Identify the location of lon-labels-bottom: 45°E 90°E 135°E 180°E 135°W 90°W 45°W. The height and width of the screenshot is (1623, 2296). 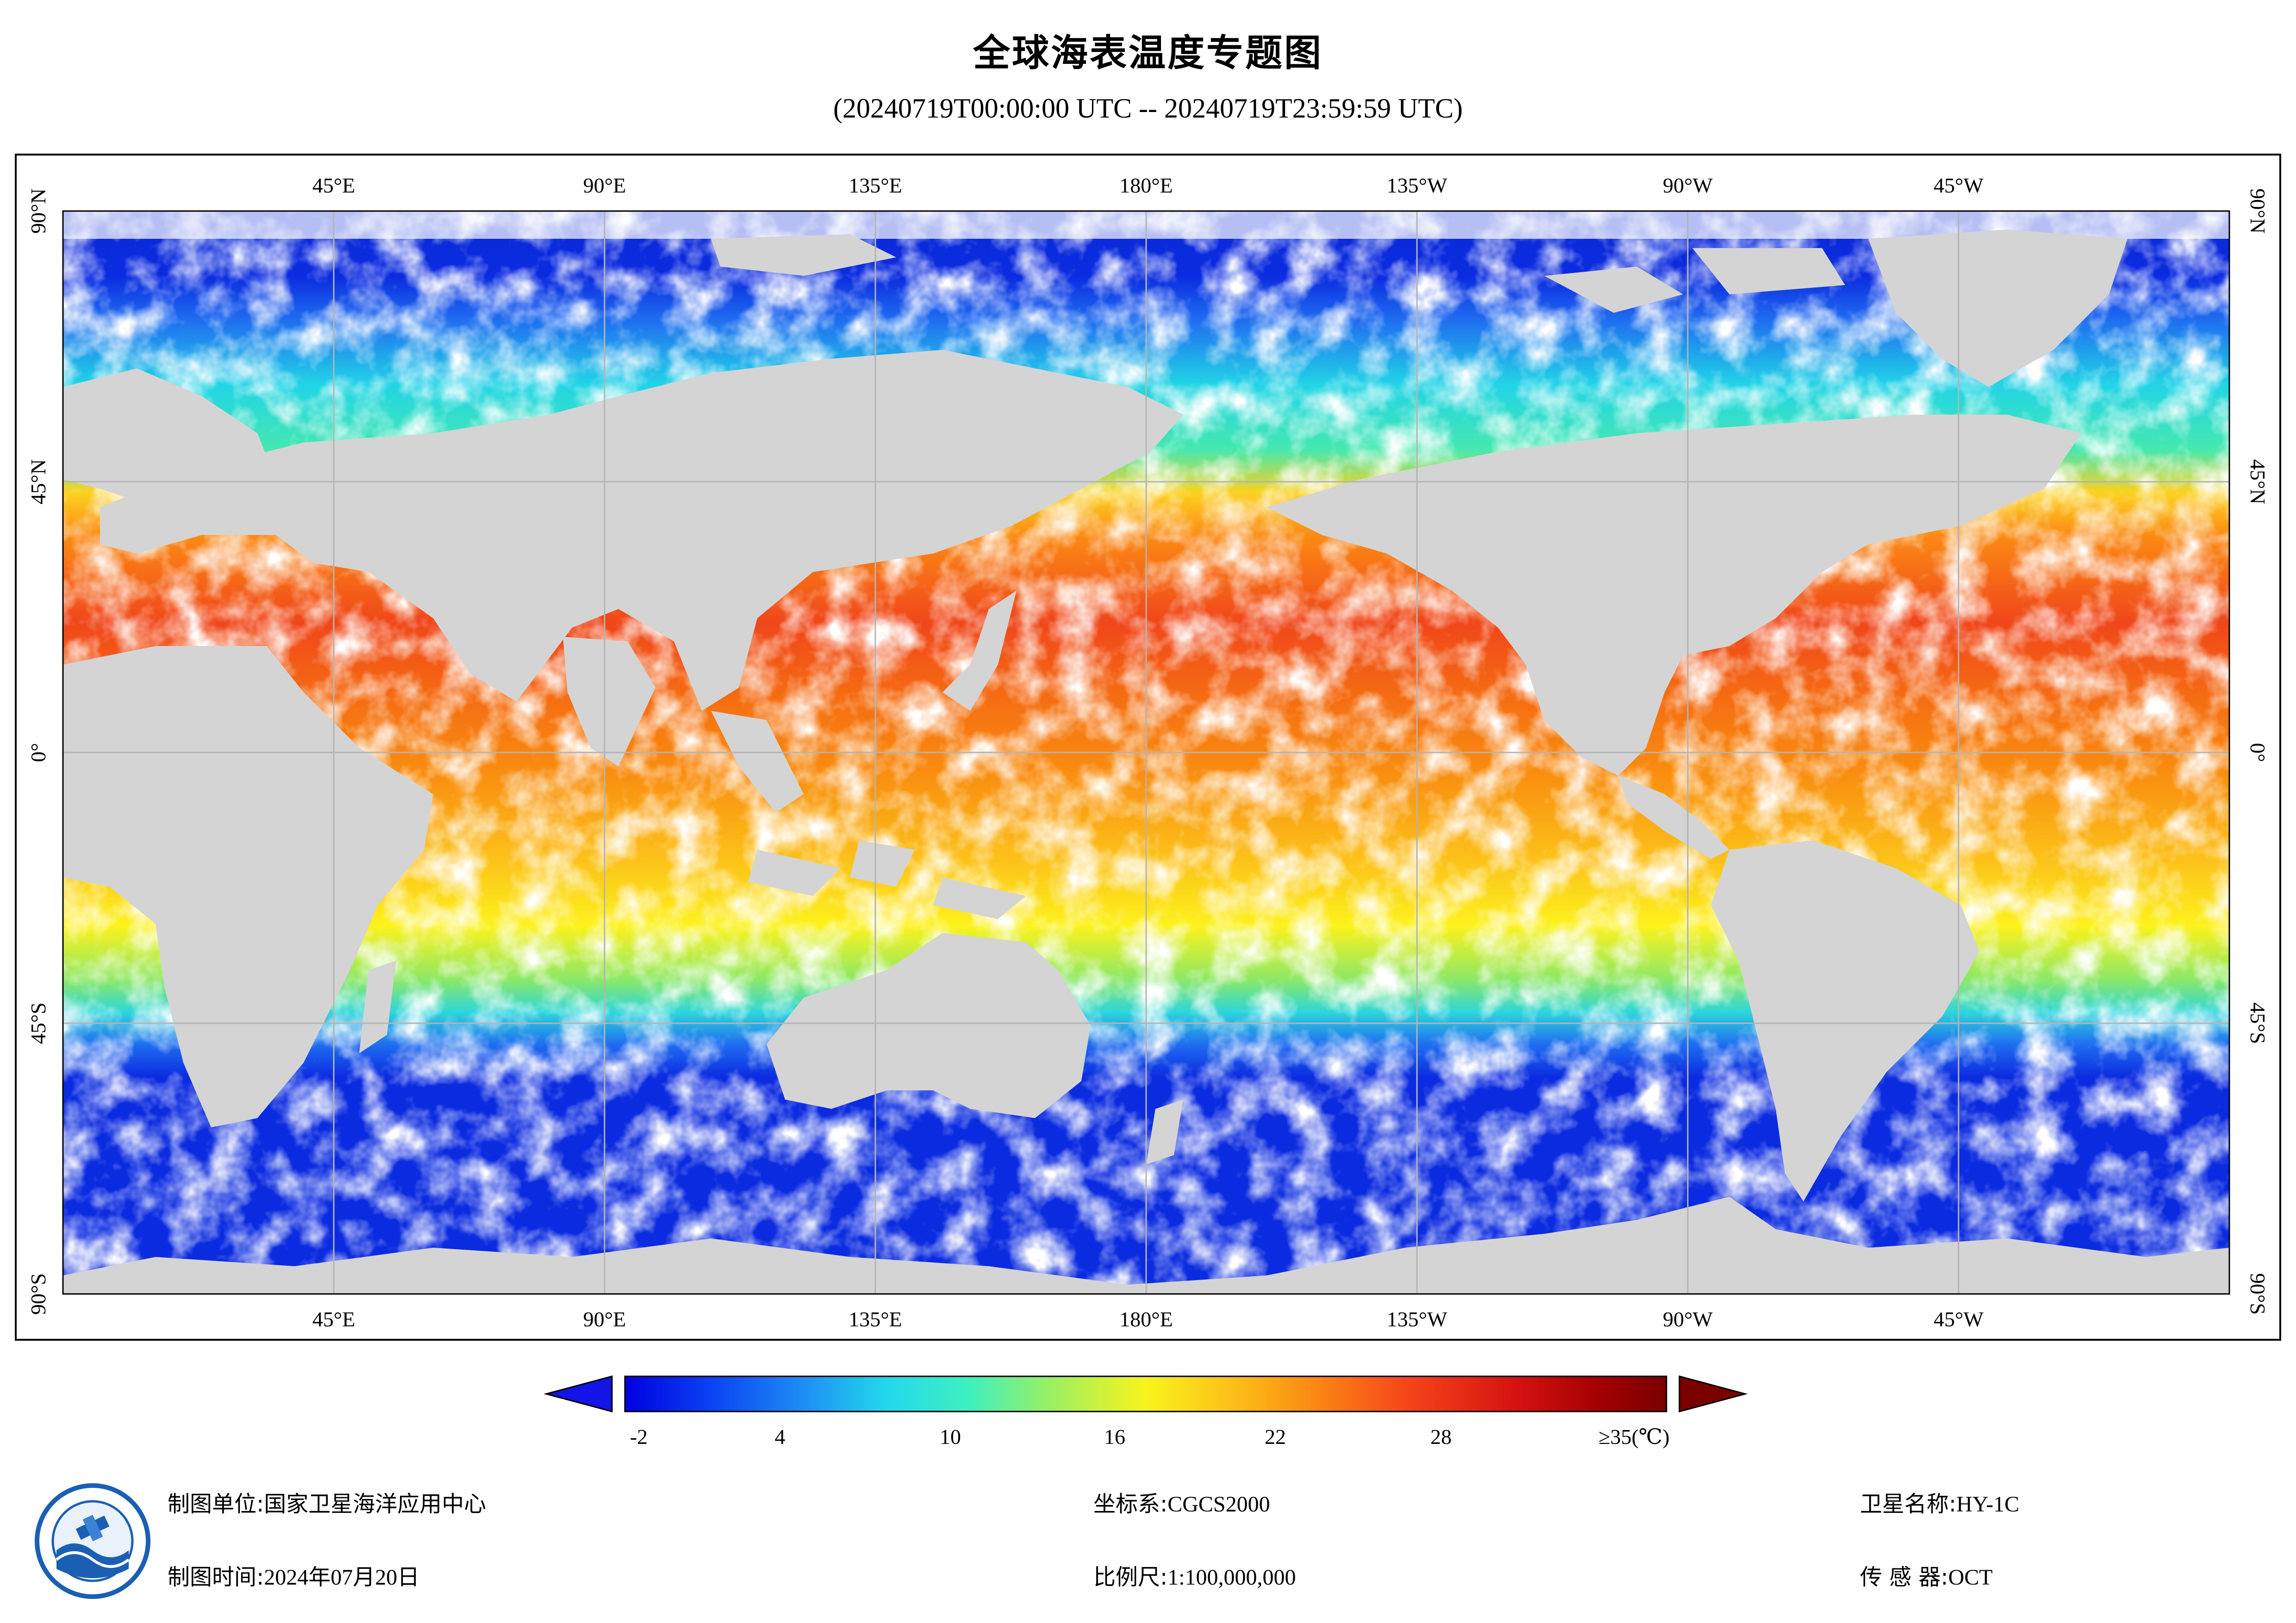
(1148, 1319).